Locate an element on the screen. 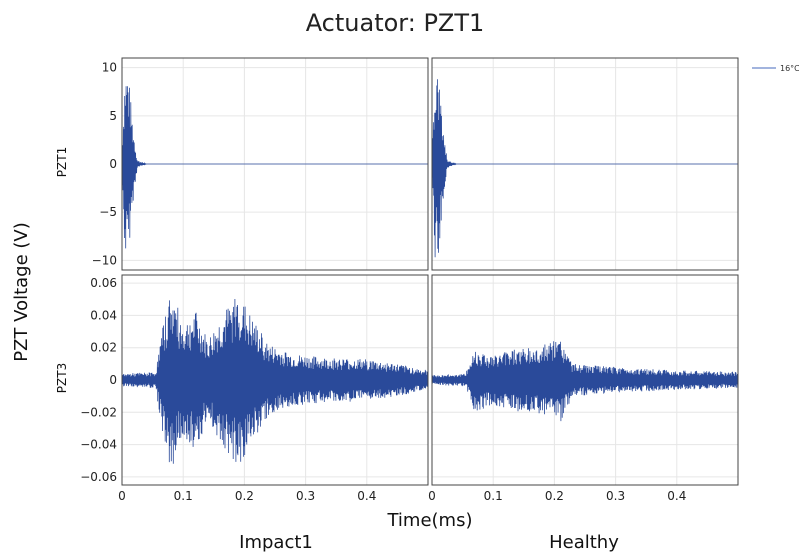 This screenshot has width=799, height=556. x-axis-title: Time(ms) is located at coordinates (429, 520).